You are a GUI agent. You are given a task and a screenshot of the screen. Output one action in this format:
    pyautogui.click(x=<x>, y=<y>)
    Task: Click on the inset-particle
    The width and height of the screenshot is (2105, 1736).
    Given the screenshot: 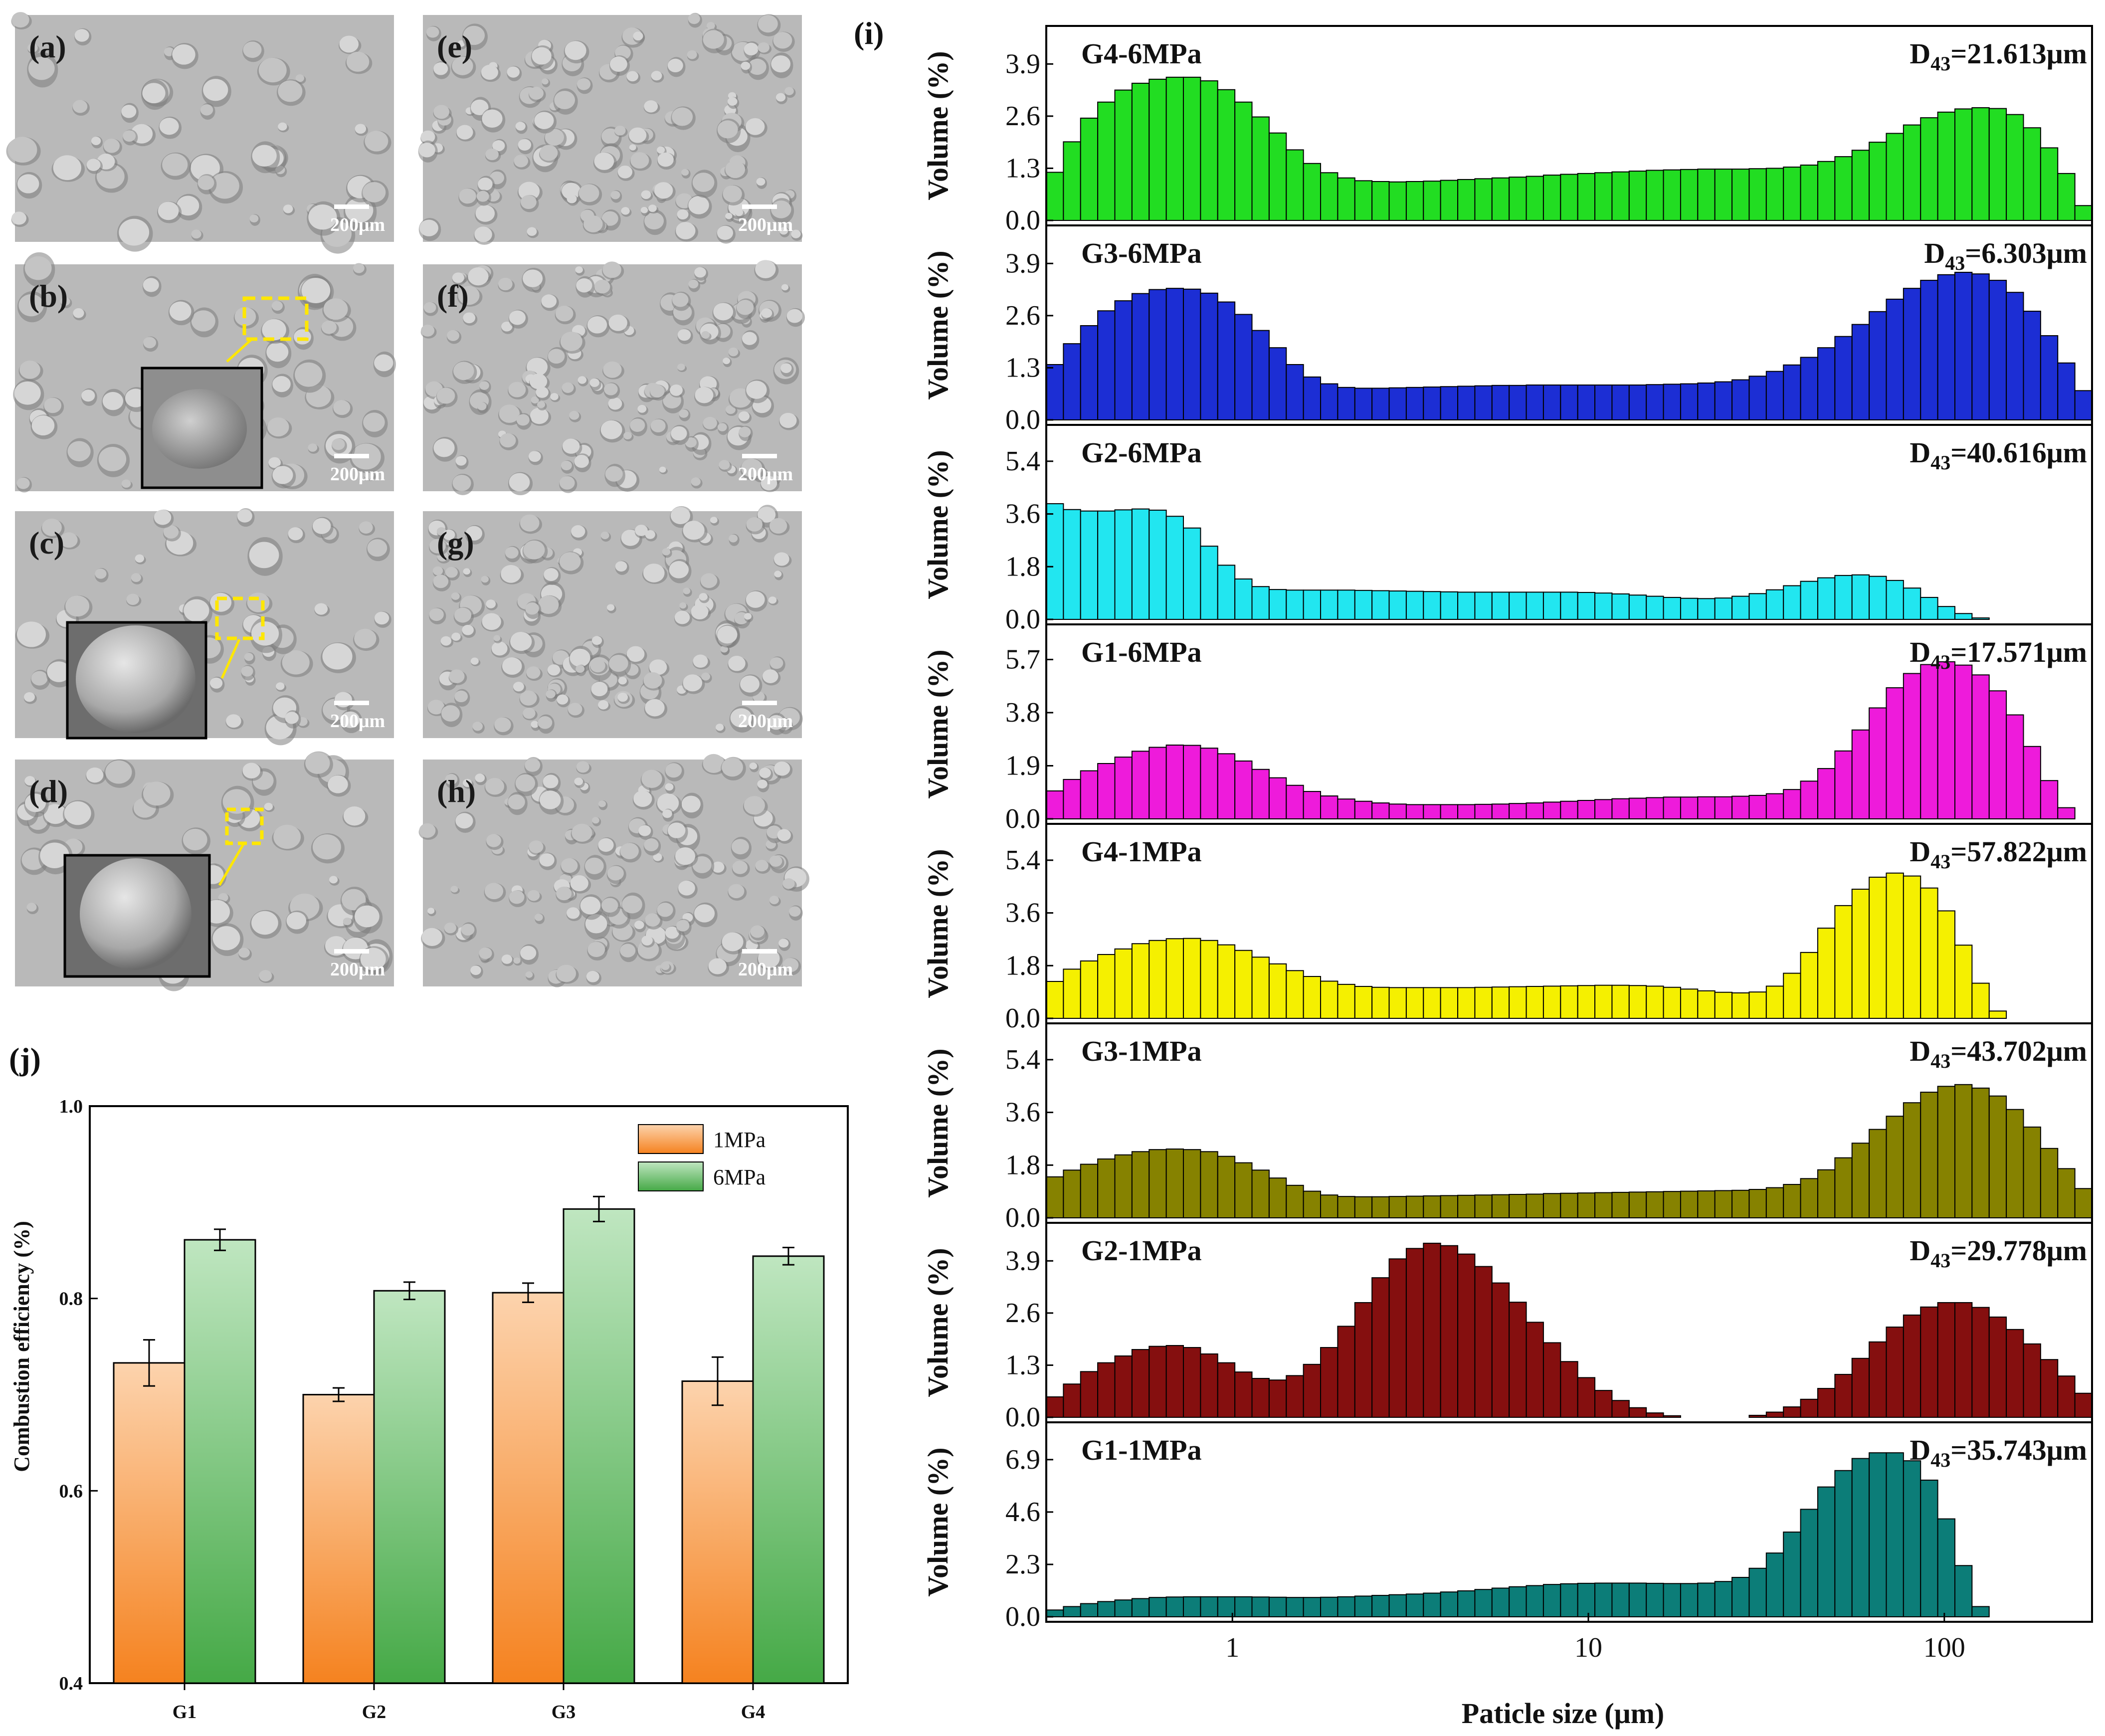 What is the action you would take?
    pyautogui.click(x=135, y=679)
    